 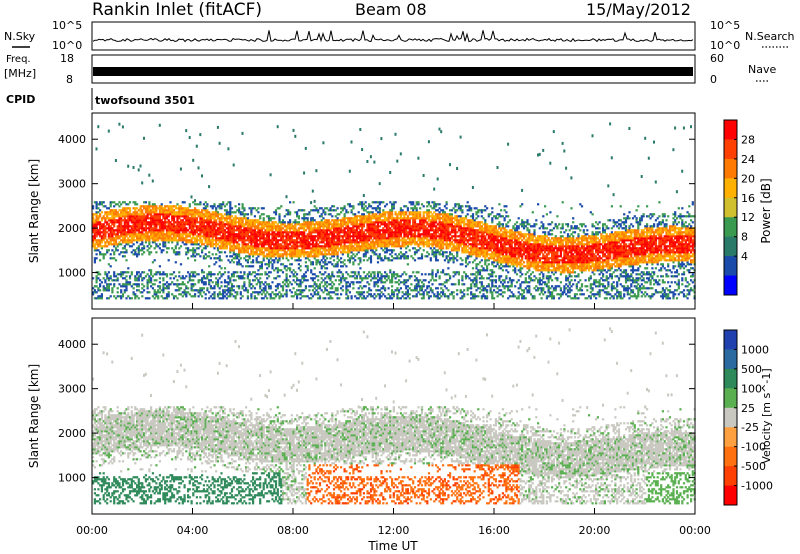 I want to click on noise-right-tick-top: 10^5, so click(x=725, y=25).